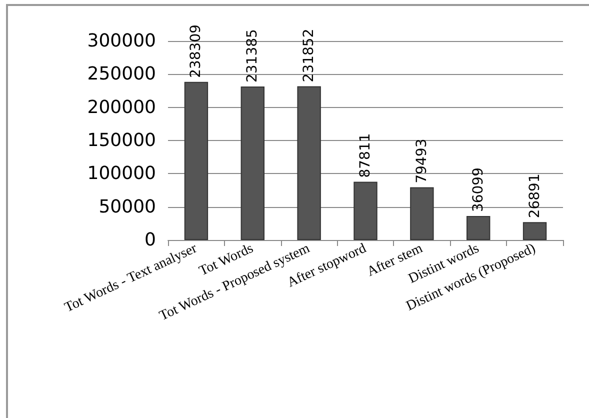 Image resolution: width=589 pixels, height=418 pixels. I want to click on data-label: 26891, so click(534, 196).